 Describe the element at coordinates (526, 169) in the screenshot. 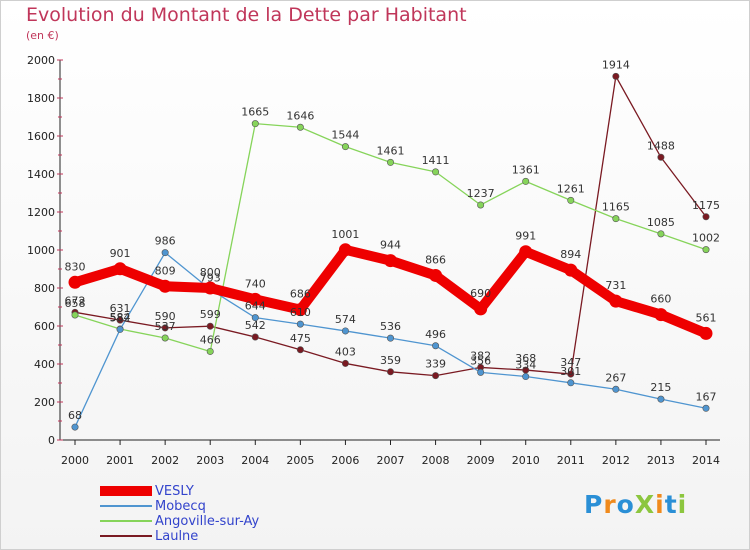

I see `data-label: 1361` at that location.